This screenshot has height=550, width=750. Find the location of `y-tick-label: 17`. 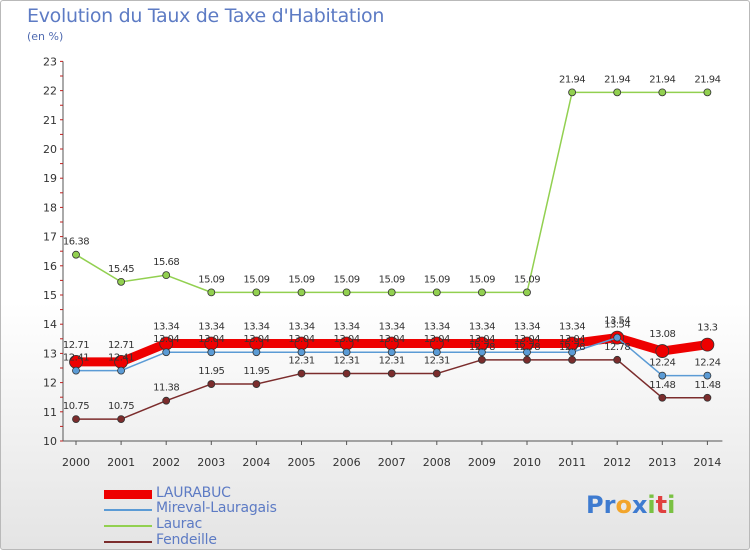

y-tick-label: 17 is located at coordinates (50, 237).